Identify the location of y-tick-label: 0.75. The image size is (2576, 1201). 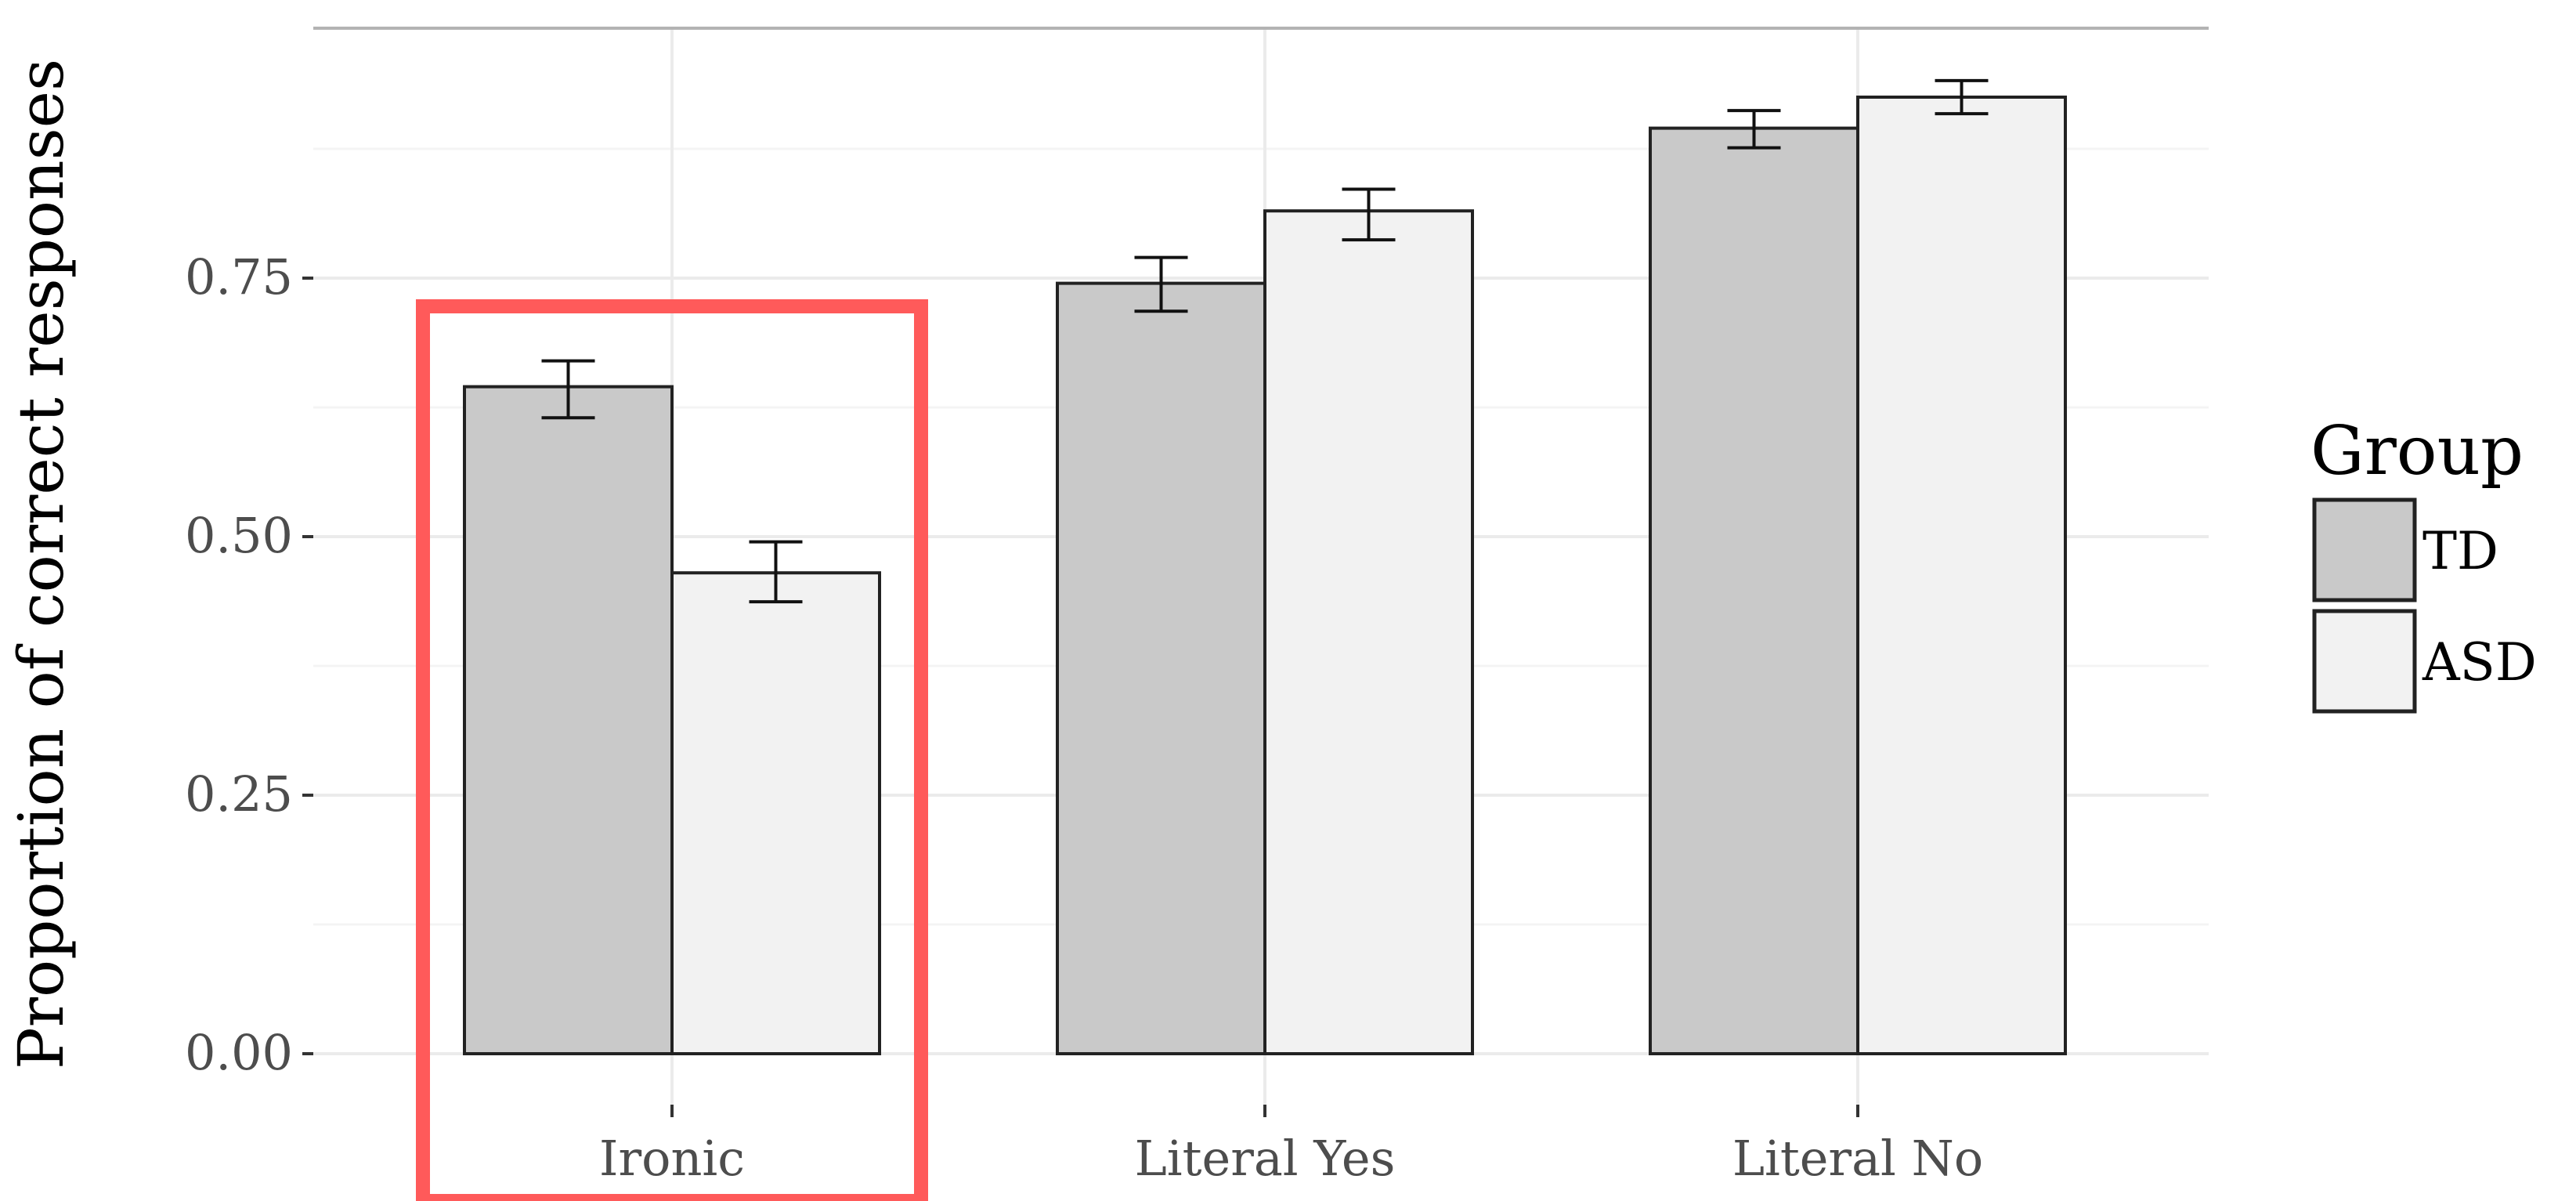
(239, 277).